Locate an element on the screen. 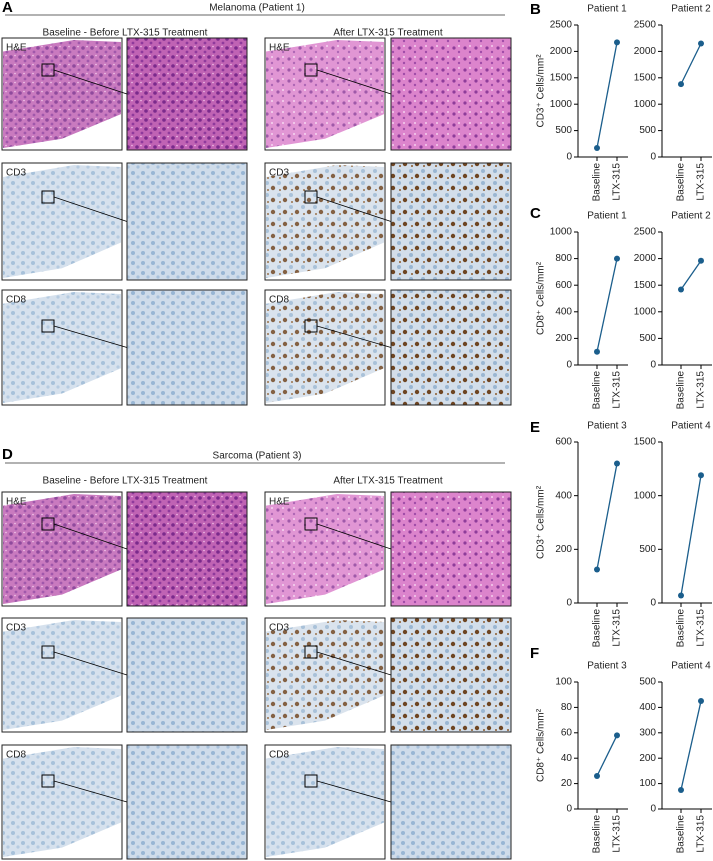  y-tick-label: 500 is located at coordinates (647, 130).